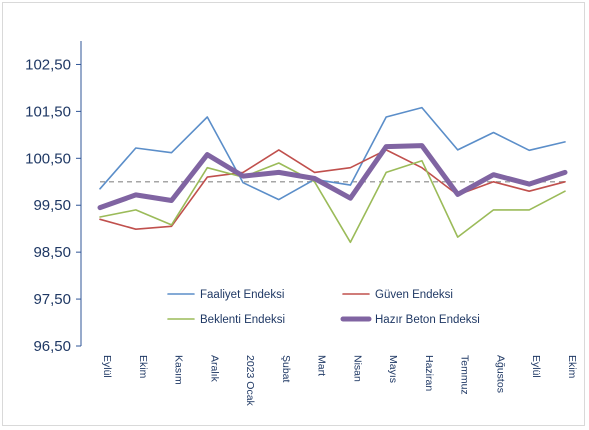  I want to click on series-line-haz-r-beton-endeksi, so click(332, 177).